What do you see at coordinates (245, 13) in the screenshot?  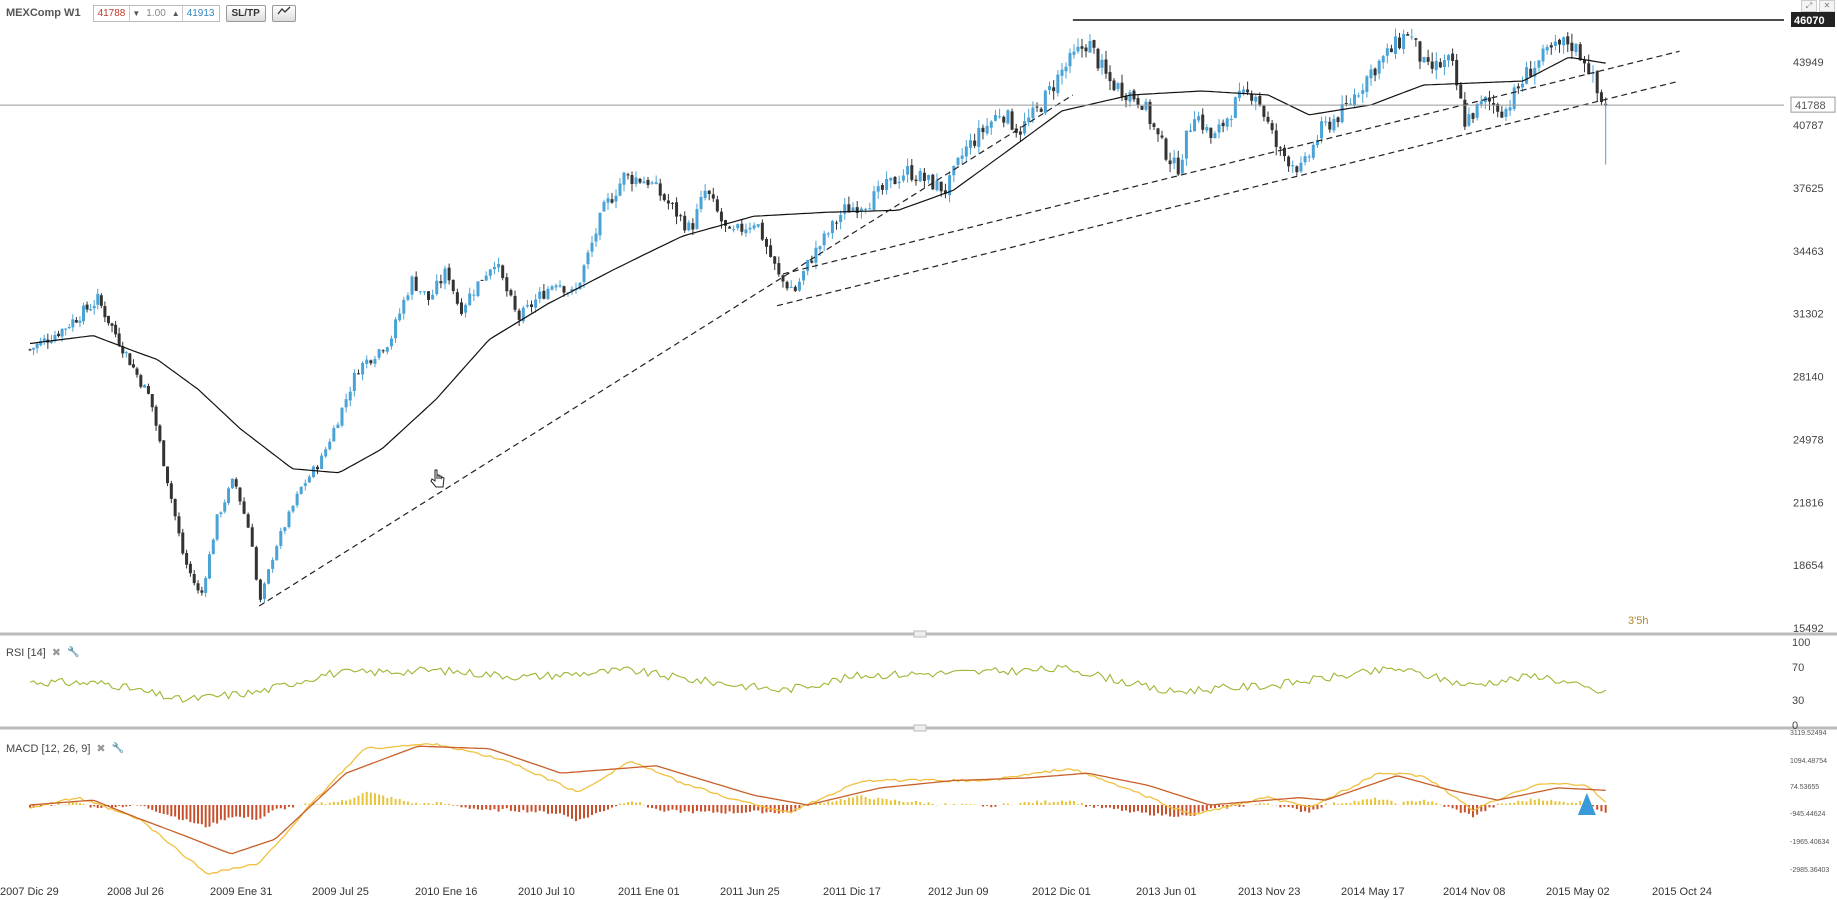 I see `sltp-button: SL/TP` at bounding box center [245, 13].